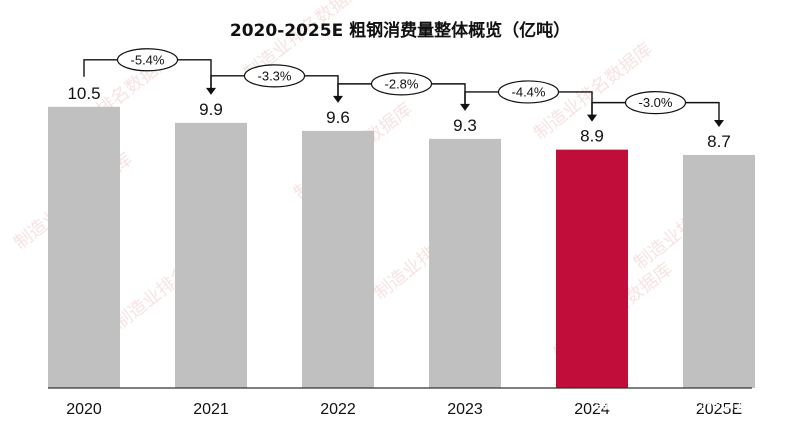 This screenshot has height=426, width=800. I want to click on bar-2022, so click(338, 259).